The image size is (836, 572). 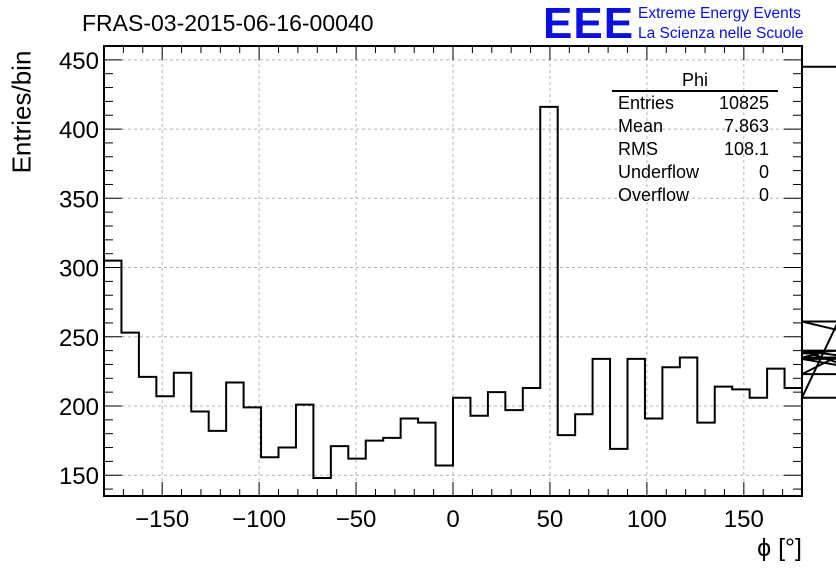 I want to click on y-tick-label: 350, so click(x=79, y=199).